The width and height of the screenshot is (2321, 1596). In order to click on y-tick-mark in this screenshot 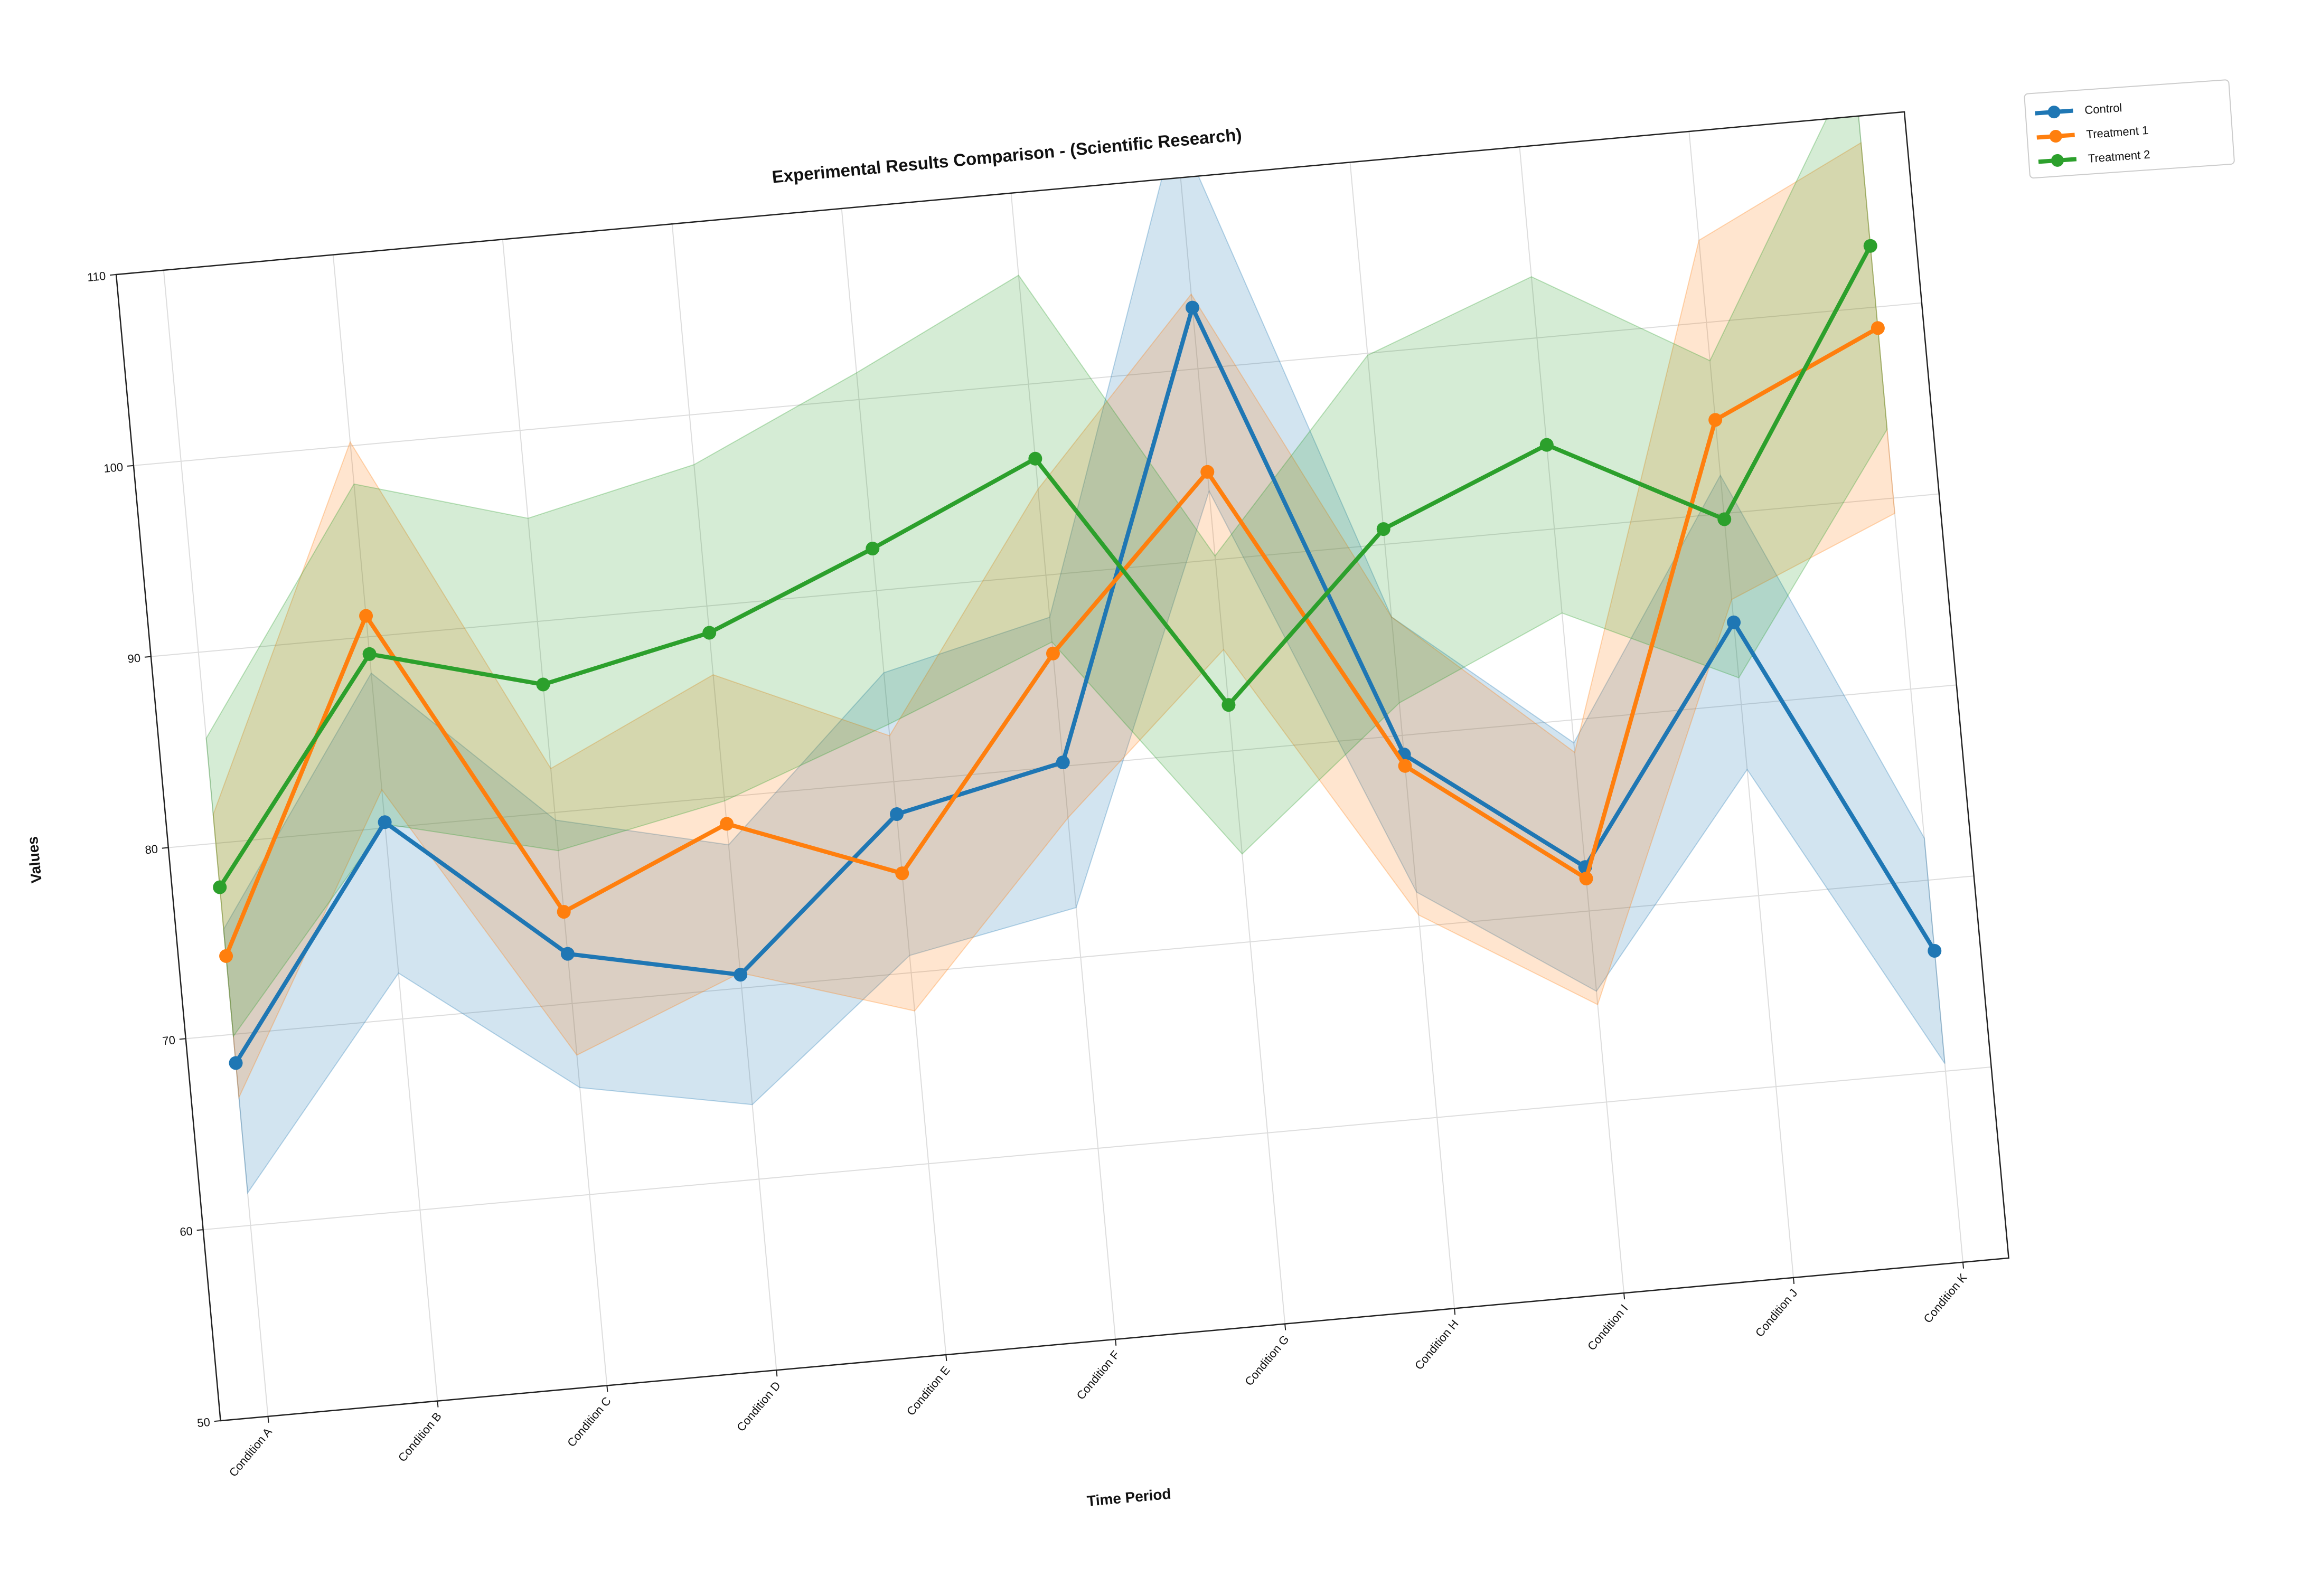, I will do `click(182, 1039)`.